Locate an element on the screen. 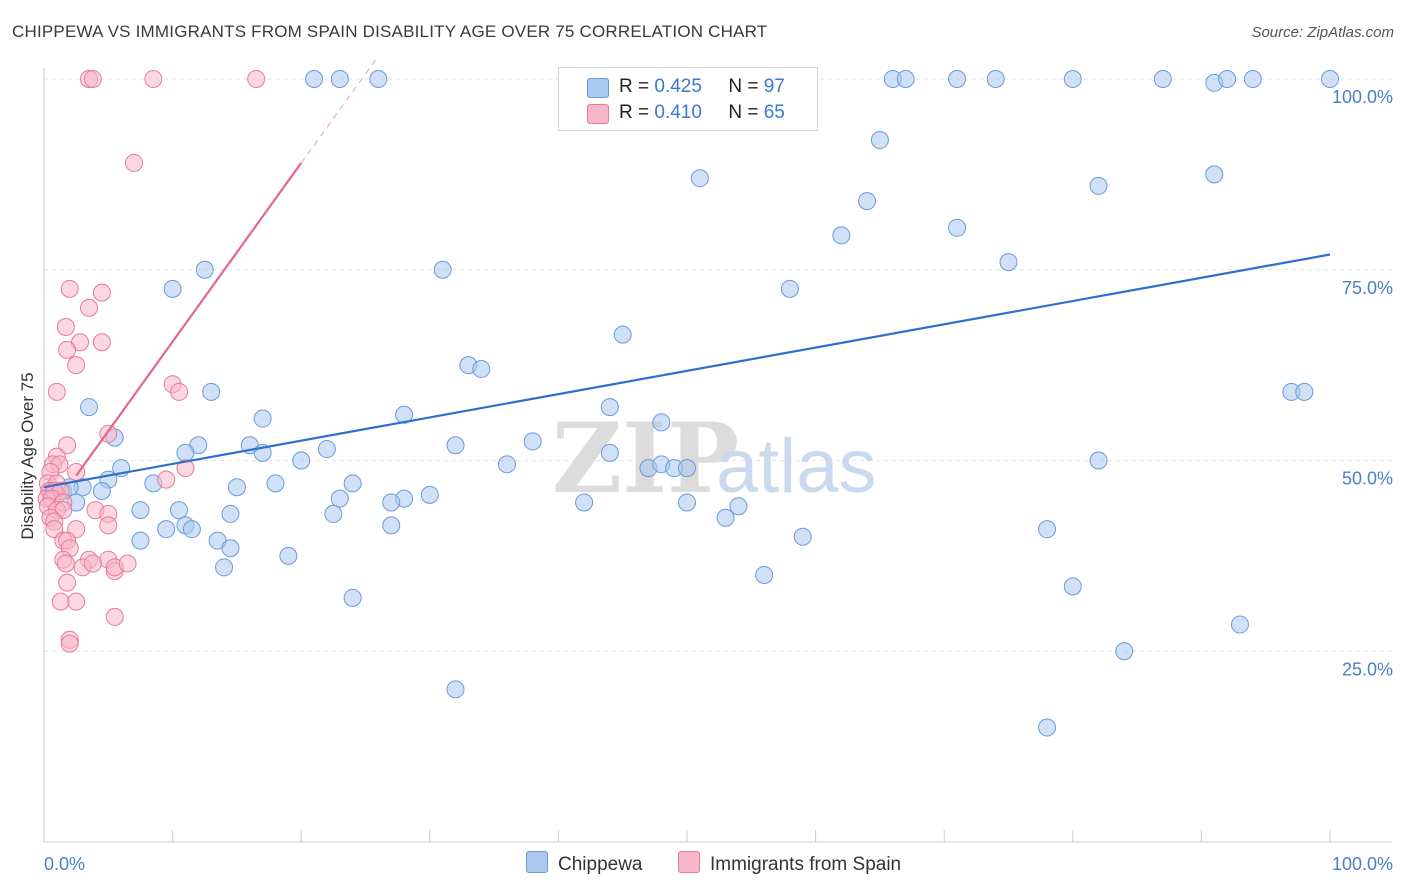 This screenshot has width=1406, height=892. y-axis-title: Disability Age Over 75 is located at coordinates (27, 455).